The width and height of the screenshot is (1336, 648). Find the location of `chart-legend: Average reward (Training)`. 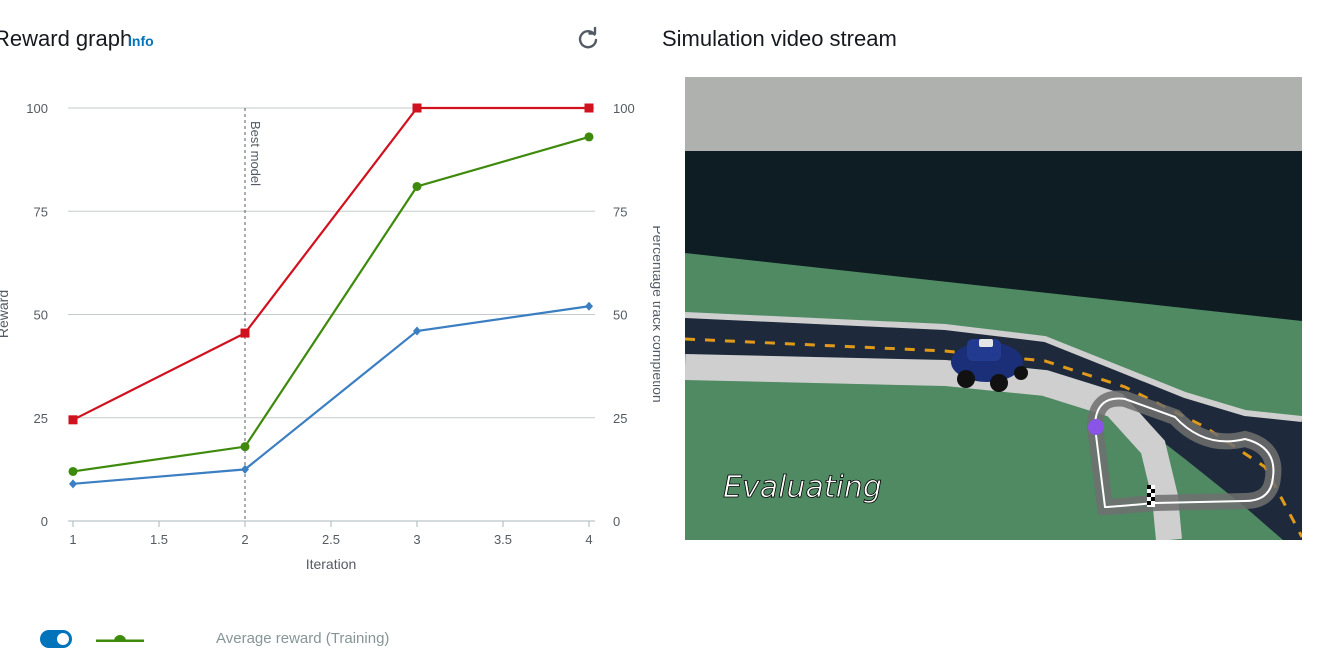

chart-legend: Average reward (Training) is located at coordinates (330, 633).